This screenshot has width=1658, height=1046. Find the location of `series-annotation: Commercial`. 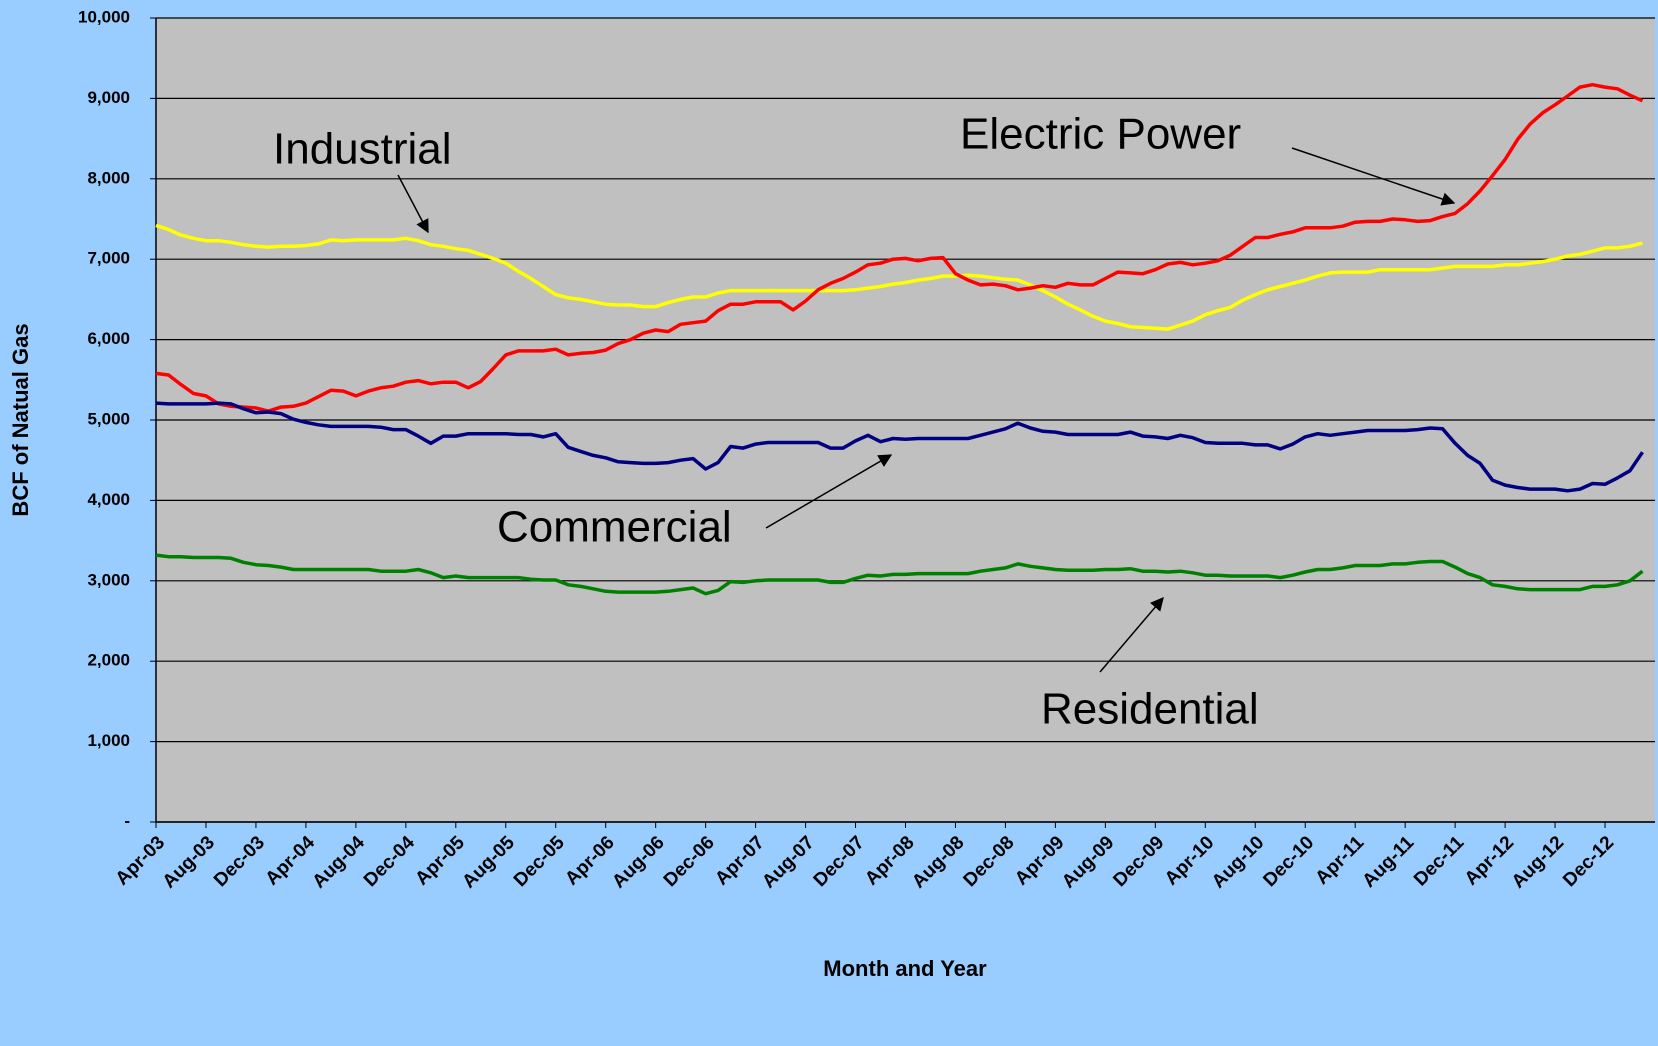

series-annotation: Commercial is located at coordinates (614, 527).